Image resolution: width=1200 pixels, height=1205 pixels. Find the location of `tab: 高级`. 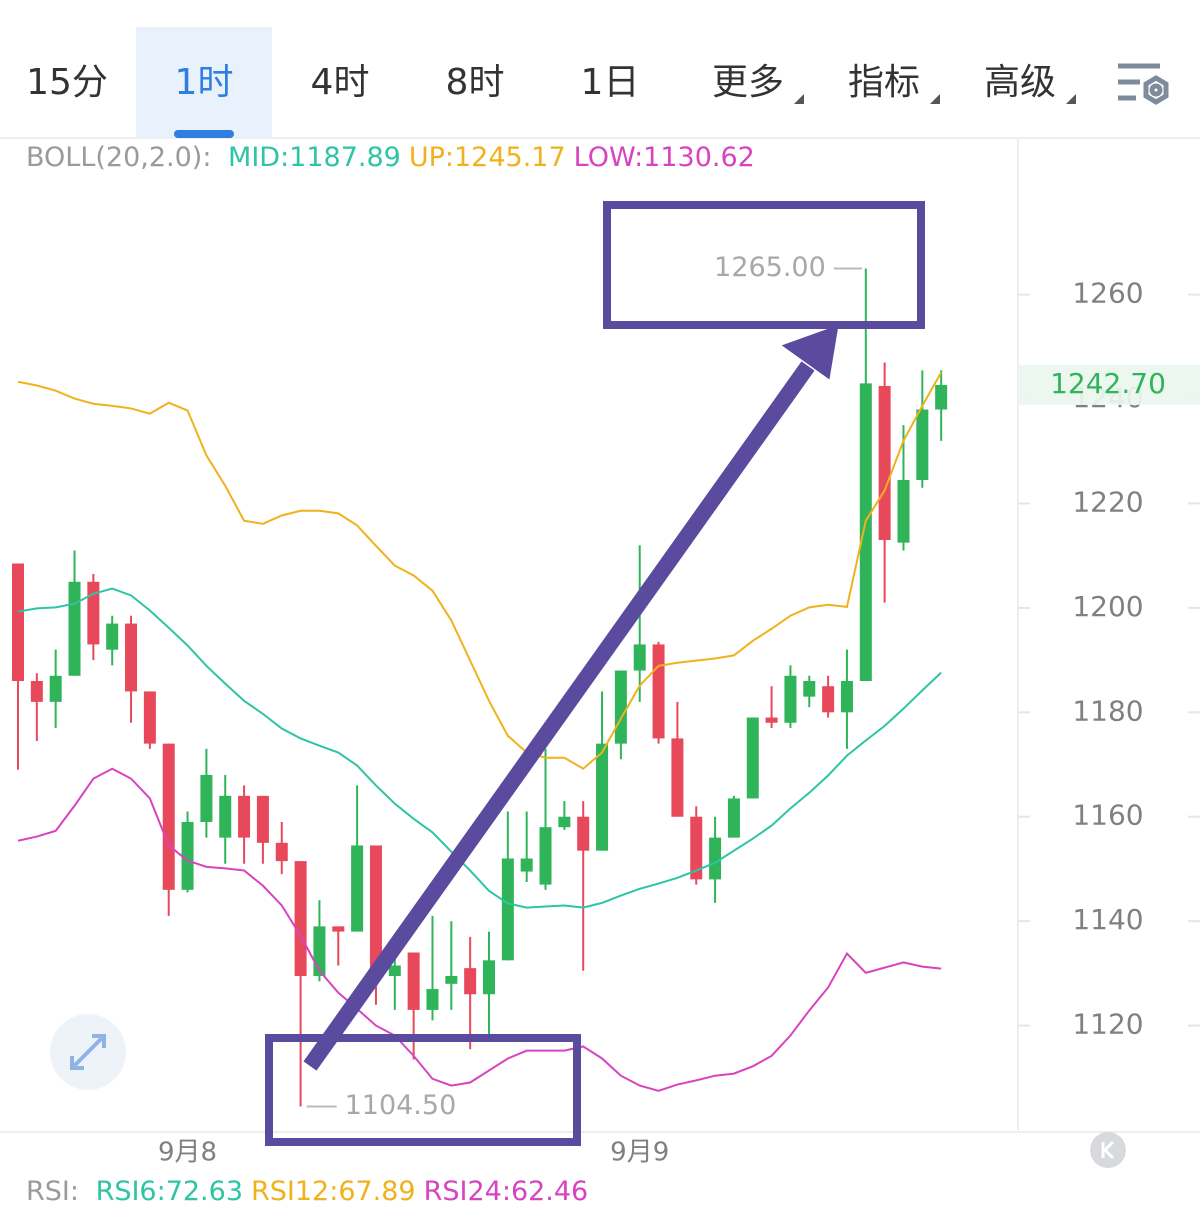

tab: 高级 is located at coordinates (1020, 82).